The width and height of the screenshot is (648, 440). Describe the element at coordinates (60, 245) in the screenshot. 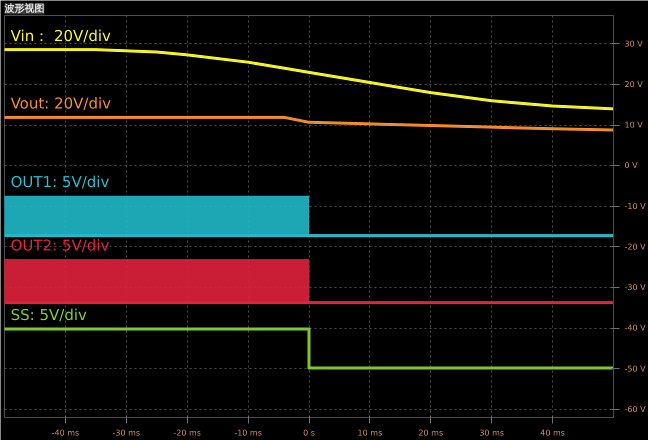

I see `text: OUT2: 5V/div` at that location.